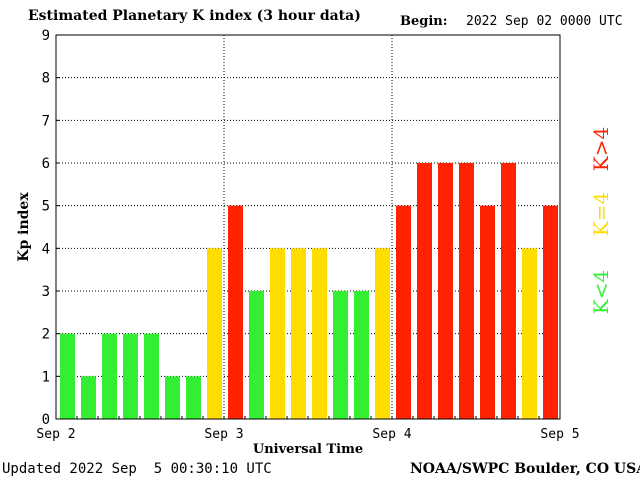 Image resolution: width=640 pixels, height=480 pixels. I want to click on y-tick-label: 0, so click(46, 420).